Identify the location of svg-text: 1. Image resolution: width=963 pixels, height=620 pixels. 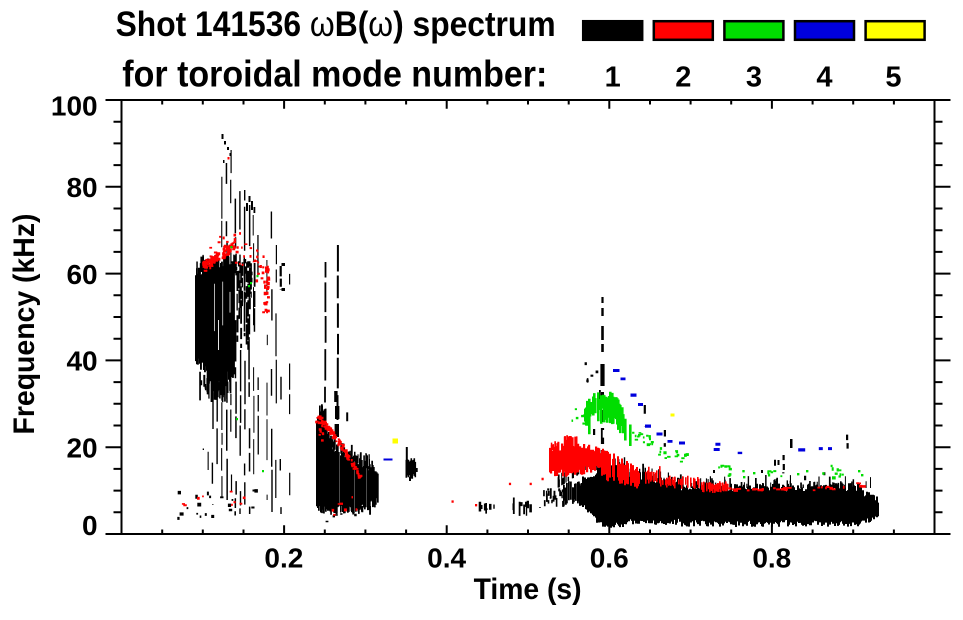
(613, 77).